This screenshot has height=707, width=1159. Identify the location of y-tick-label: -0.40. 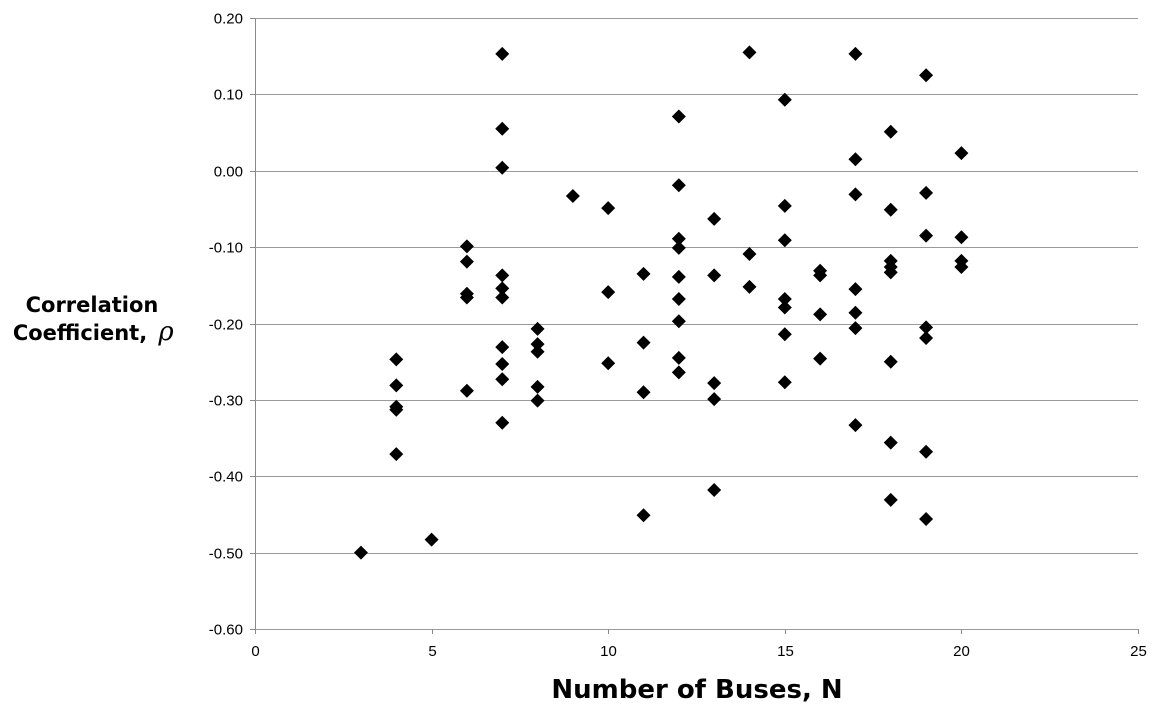
(226, 477).